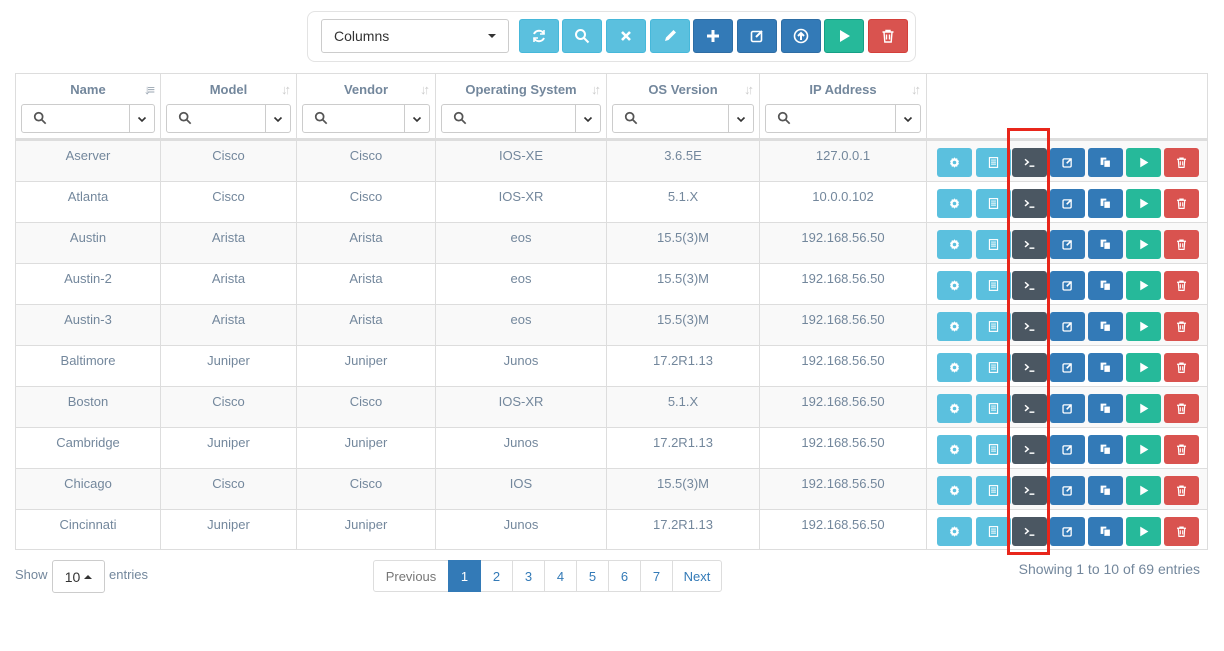 This screenshot has width=1224, height=651. Describe the element at coordinates (626, 36) in the screenshot. I see `clear-button` at that location.